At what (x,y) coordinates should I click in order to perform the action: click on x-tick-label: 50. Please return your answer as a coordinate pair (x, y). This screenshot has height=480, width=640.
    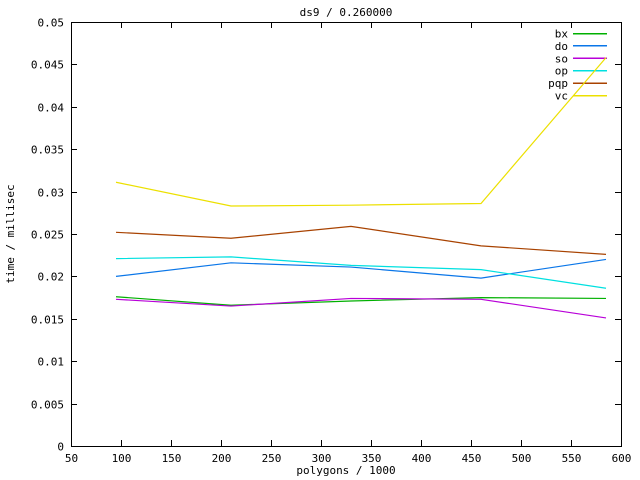
    Looking at the image, I should click on (71, 458).